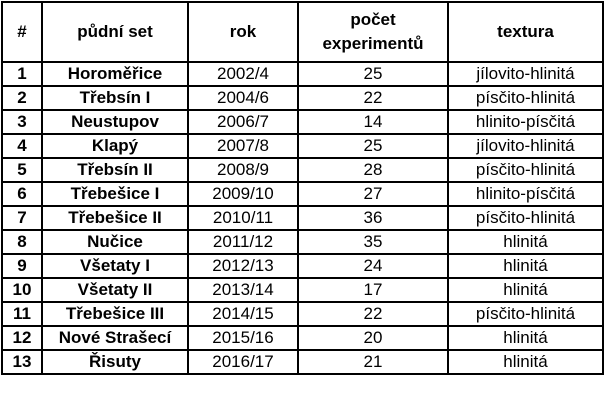 The image size is (605, 403). Describe the element at coordinates (373, 362) in the screenshot. I see `experiment-count-cell: 21` at that location.